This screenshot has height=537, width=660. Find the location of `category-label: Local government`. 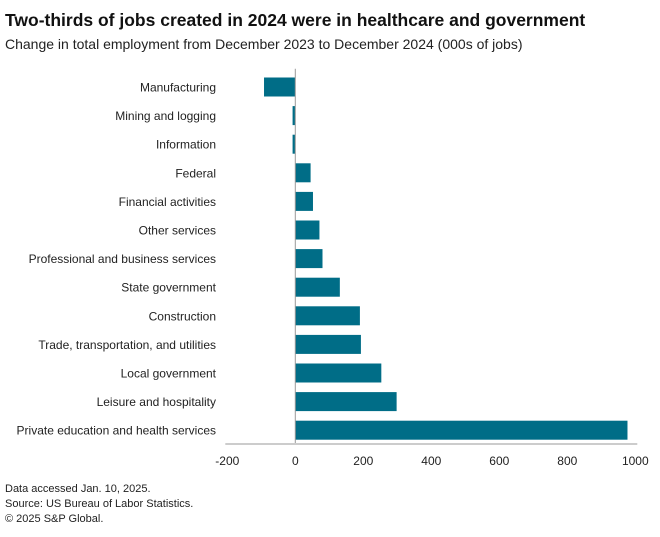

category-label: Local government is located at coordinates (169, 374).